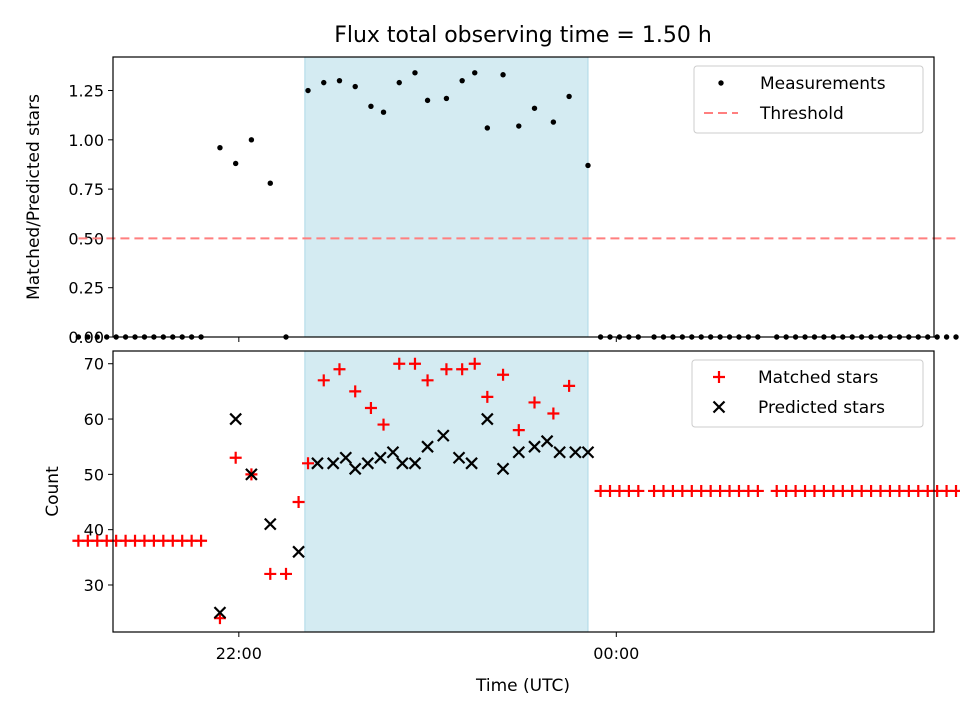 The width and height of the screenshot is (960, 720). What do you see at coordinates (616, 653) in the screenshot?
I see `x-tick-label: 00:00` at bounding box center [616, 653].